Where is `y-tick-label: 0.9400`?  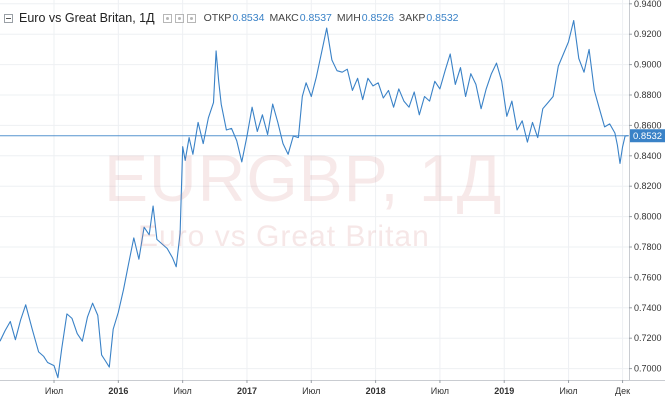 y-tick-label: 0.9400 is located at coordinates (648, 4).